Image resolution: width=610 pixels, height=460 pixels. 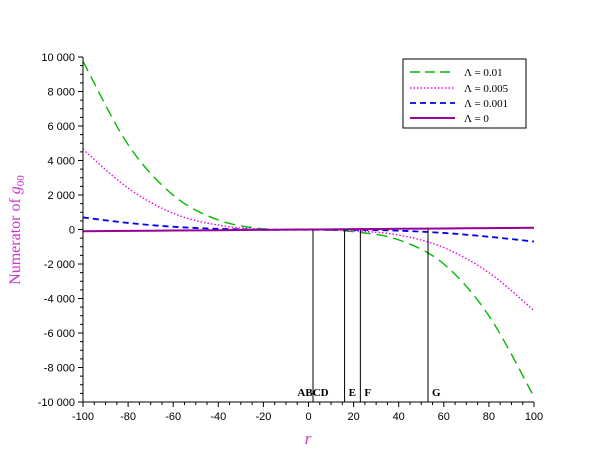 I want to click on y-tick-label: 6 000, so click(x=61, y=127).